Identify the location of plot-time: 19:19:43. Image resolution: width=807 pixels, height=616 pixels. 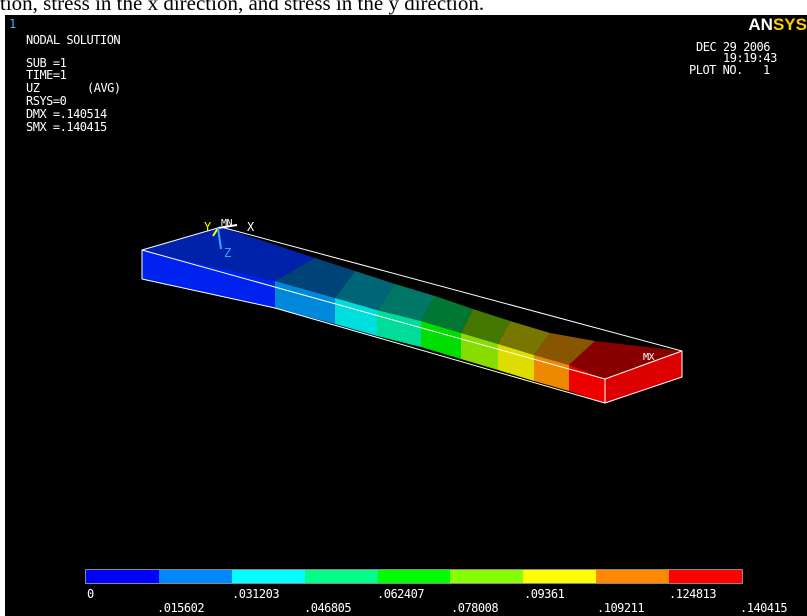
(750, 58).